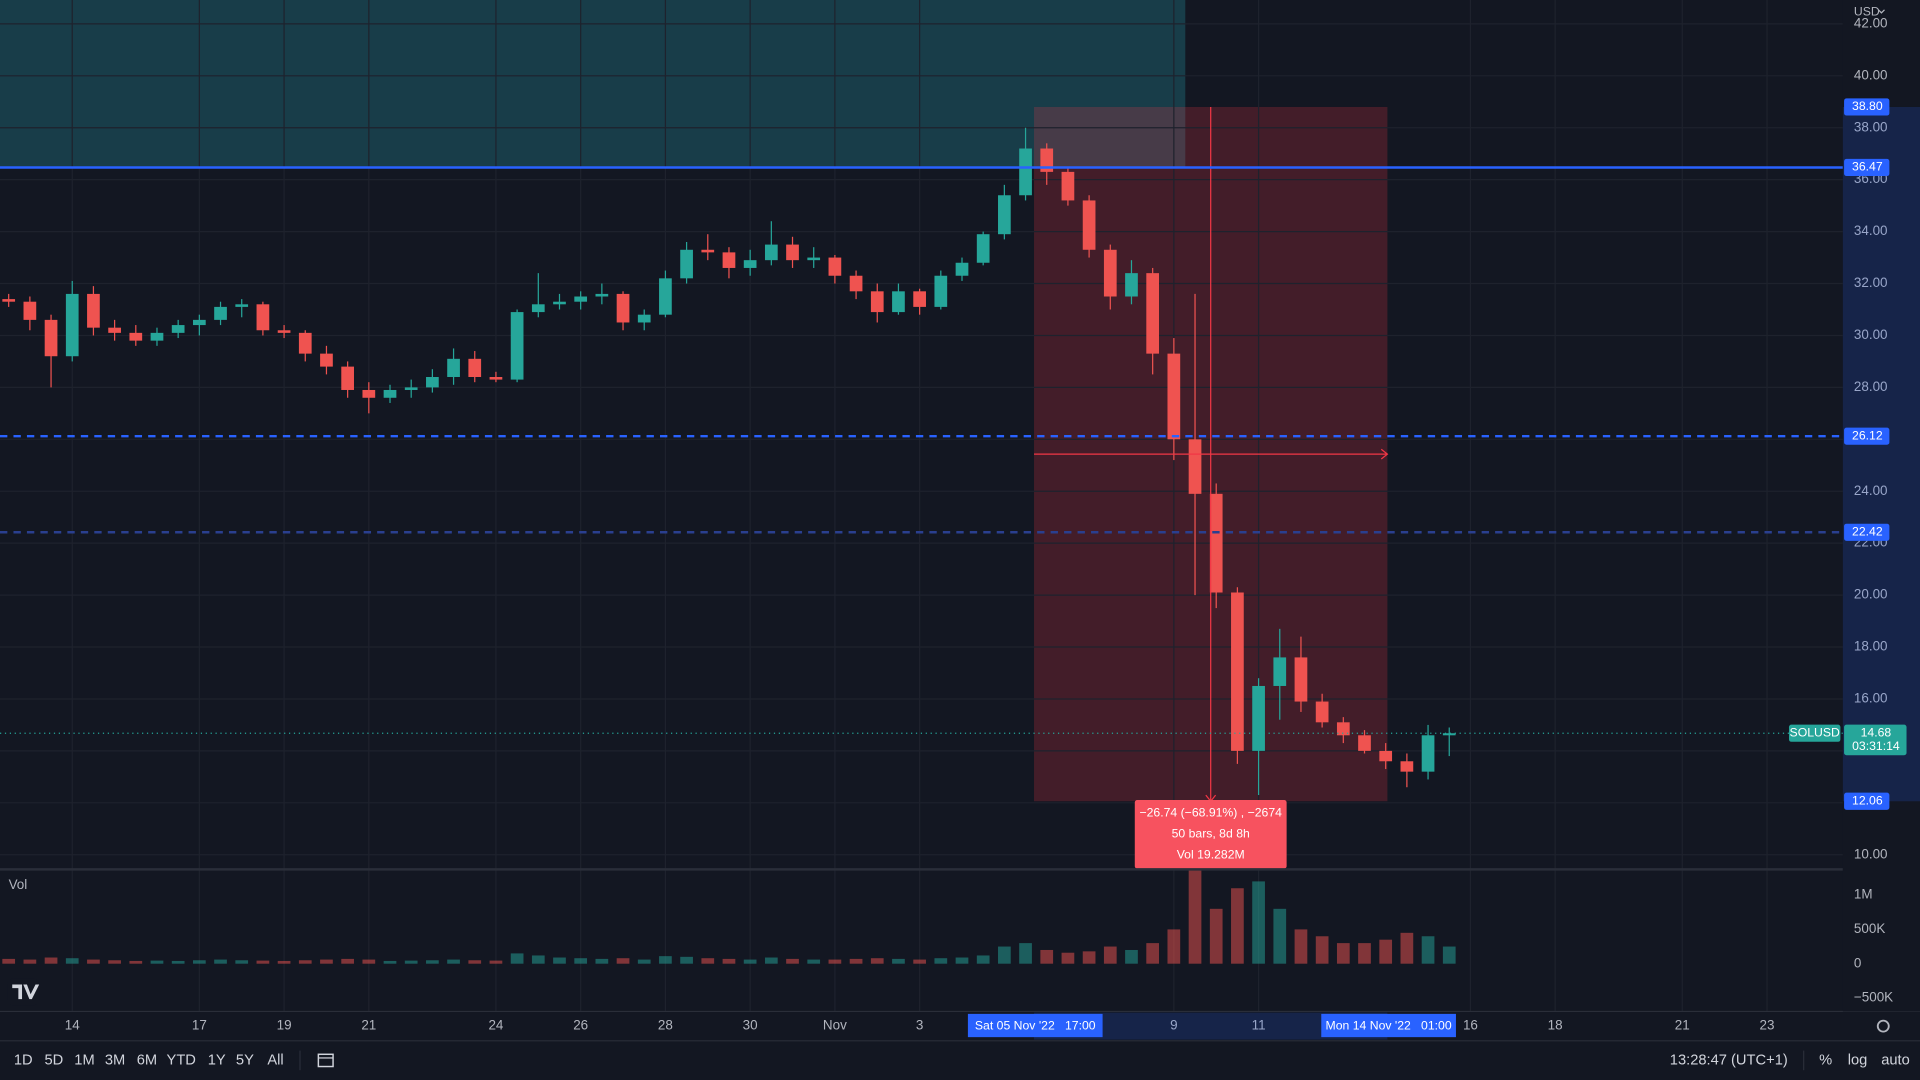  What do you see at coordinates (1729, 1060) in the screenshot?
I see `clock: 13:28:47 (UTC+1)` at bounding box center [1729, 1060].